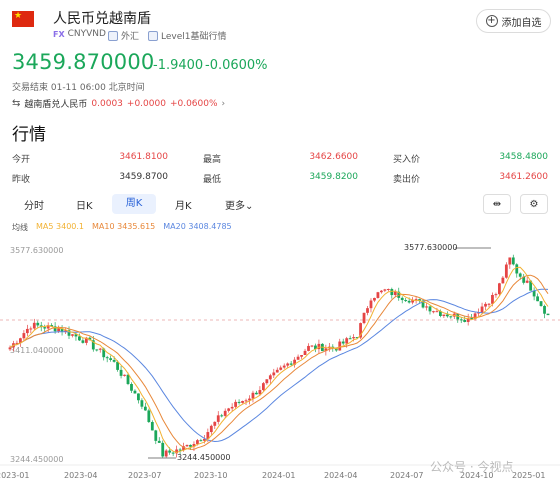 This screenshot has width=560, height=489. Describe the element at coordinates (34, 206) in the screenshot. I see `tab-intraday: 分时` at that location.